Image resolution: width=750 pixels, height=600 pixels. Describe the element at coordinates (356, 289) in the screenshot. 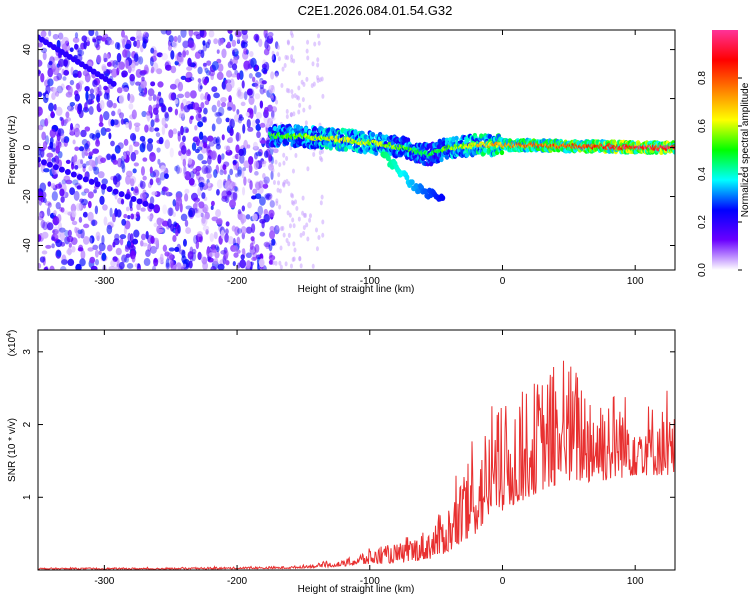

I see `spectrogram-x-axis-label: Height of straight line (km)` at that location.